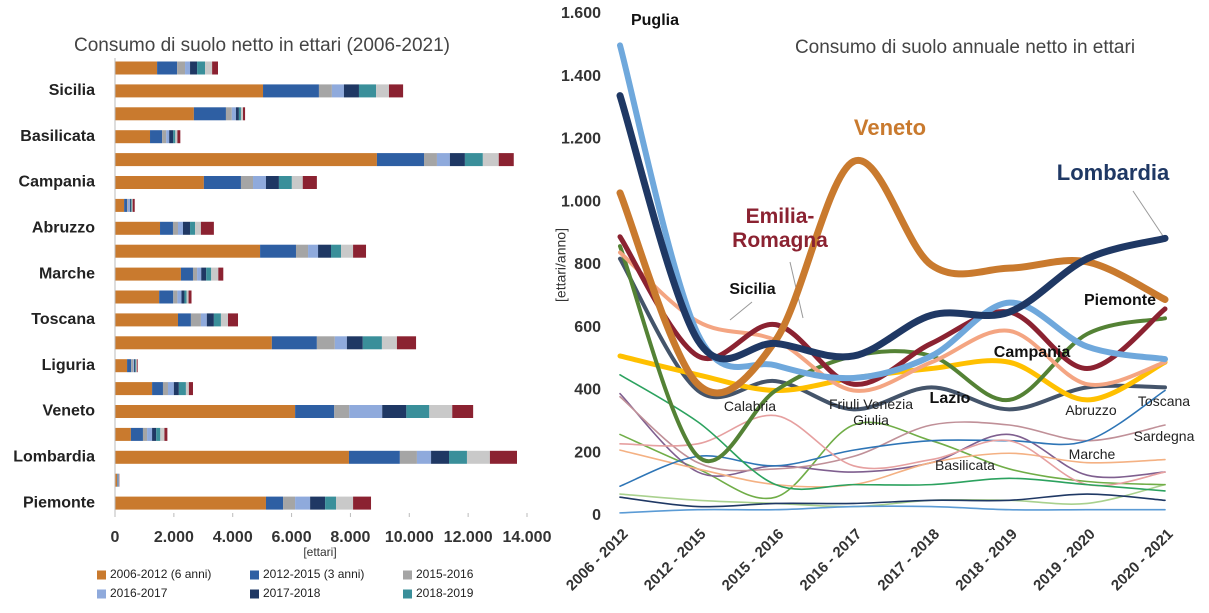  What do you see at coordinates (1164, 436) in the screenshot?
I see `series-label: Sardegna` at bounding box center [1164, 436].